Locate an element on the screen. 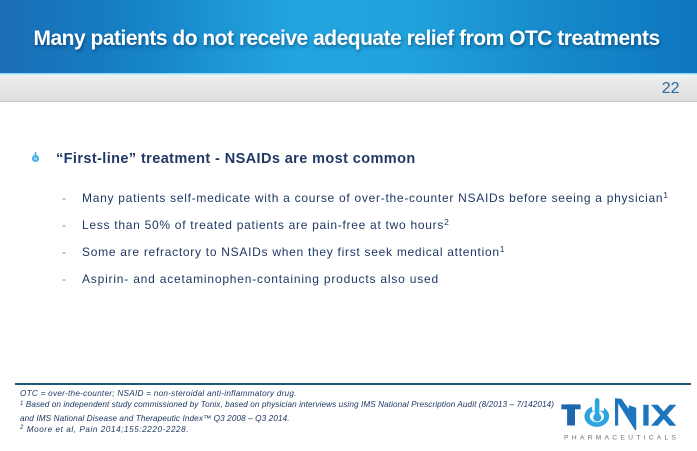 The image size is (697, 451). svg-text: PHARMACEUTICALS is located at coordinates (621, 438).